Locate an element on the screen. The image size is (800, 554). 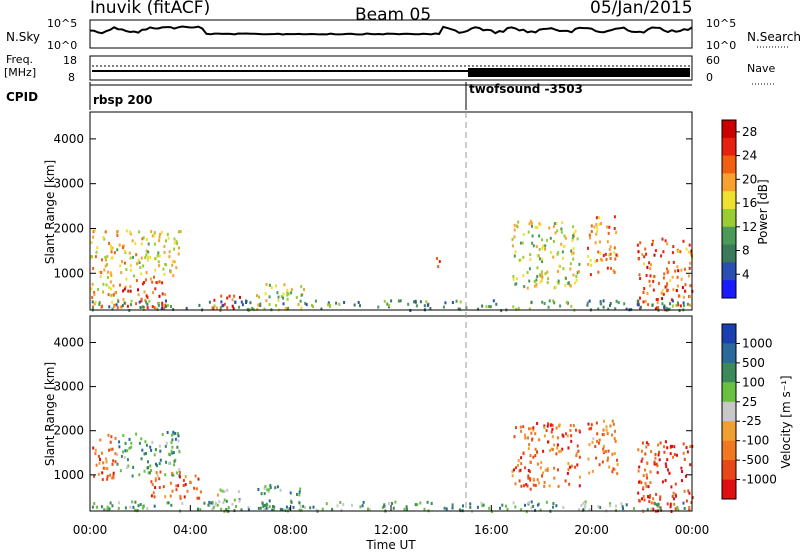
x-axis-ticks: 00:00 04:00 08:00 12:00 16:00 20:00 00:00 is located at coordinates (391, 521).